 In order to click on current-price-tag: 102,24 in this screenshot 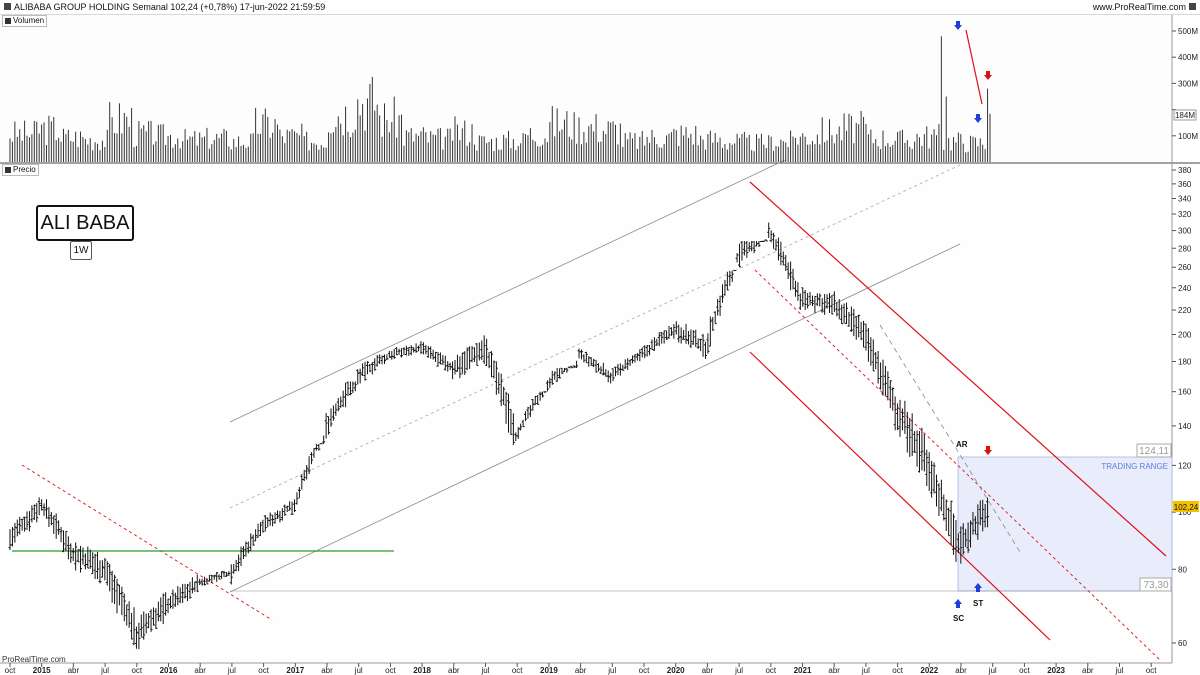, I will do `click(1186, 506)`.